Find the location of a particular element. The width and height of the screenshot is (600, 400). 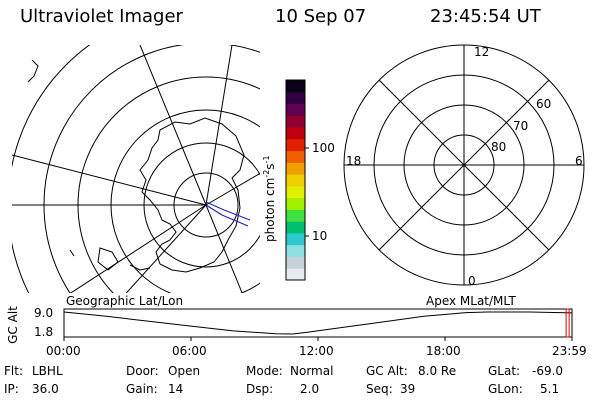

door-label: Door: is located at coordinates (142, 371).